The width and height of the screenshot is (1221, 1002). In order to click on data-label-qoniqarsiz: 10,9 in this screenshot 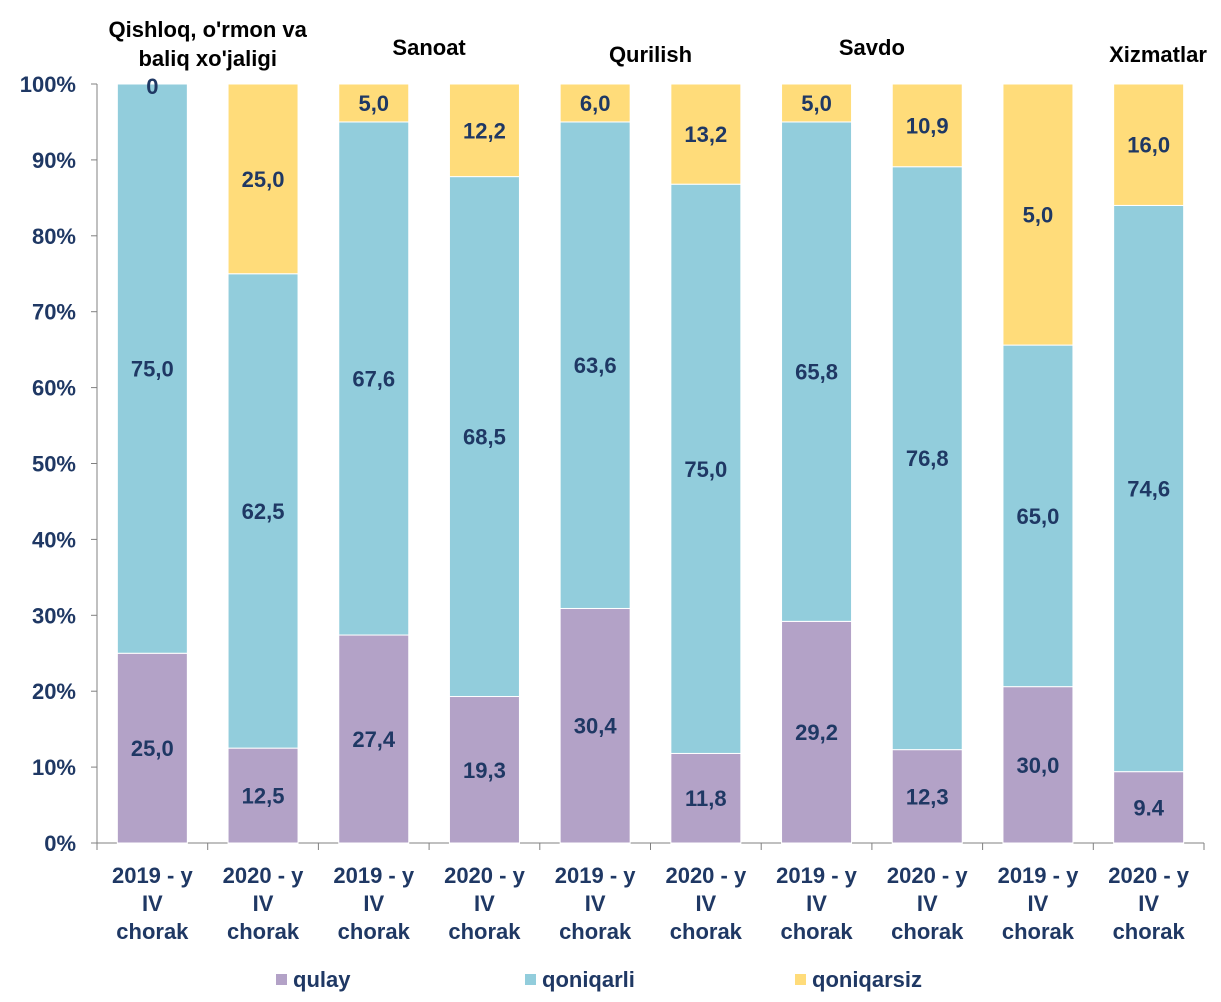, I will do `click(927, 125)`.